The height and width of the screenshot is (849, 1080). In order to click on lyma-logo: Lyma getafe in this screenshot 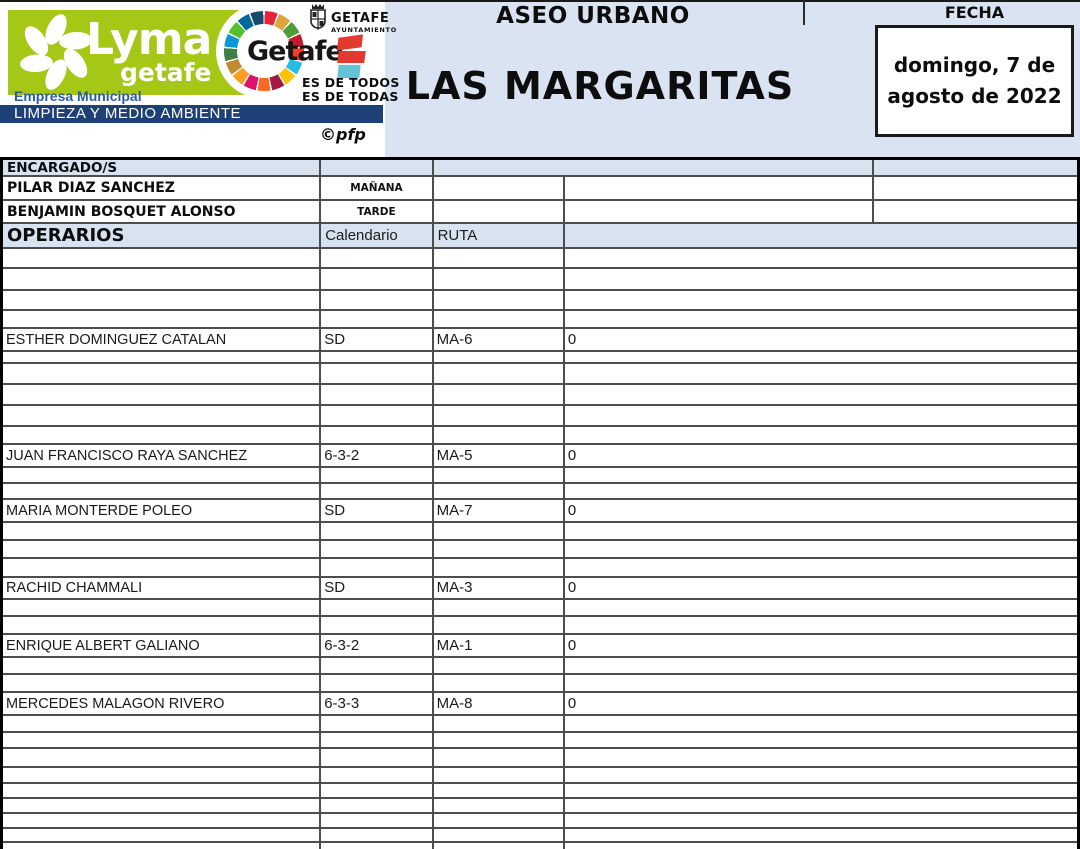, I will do `click(131, 52)`.